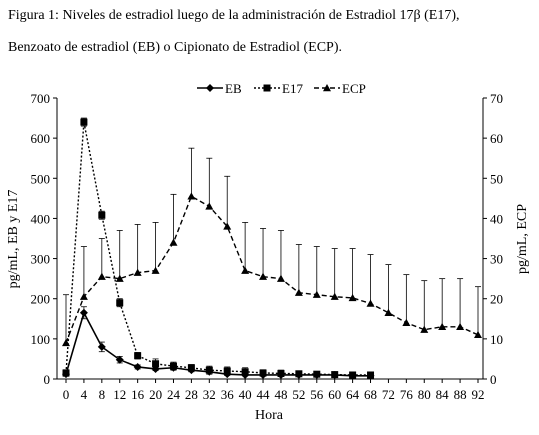  Describe the element at coordinates (191, 394) in the screenshot. I see `x-tick-label: 28` at that location.